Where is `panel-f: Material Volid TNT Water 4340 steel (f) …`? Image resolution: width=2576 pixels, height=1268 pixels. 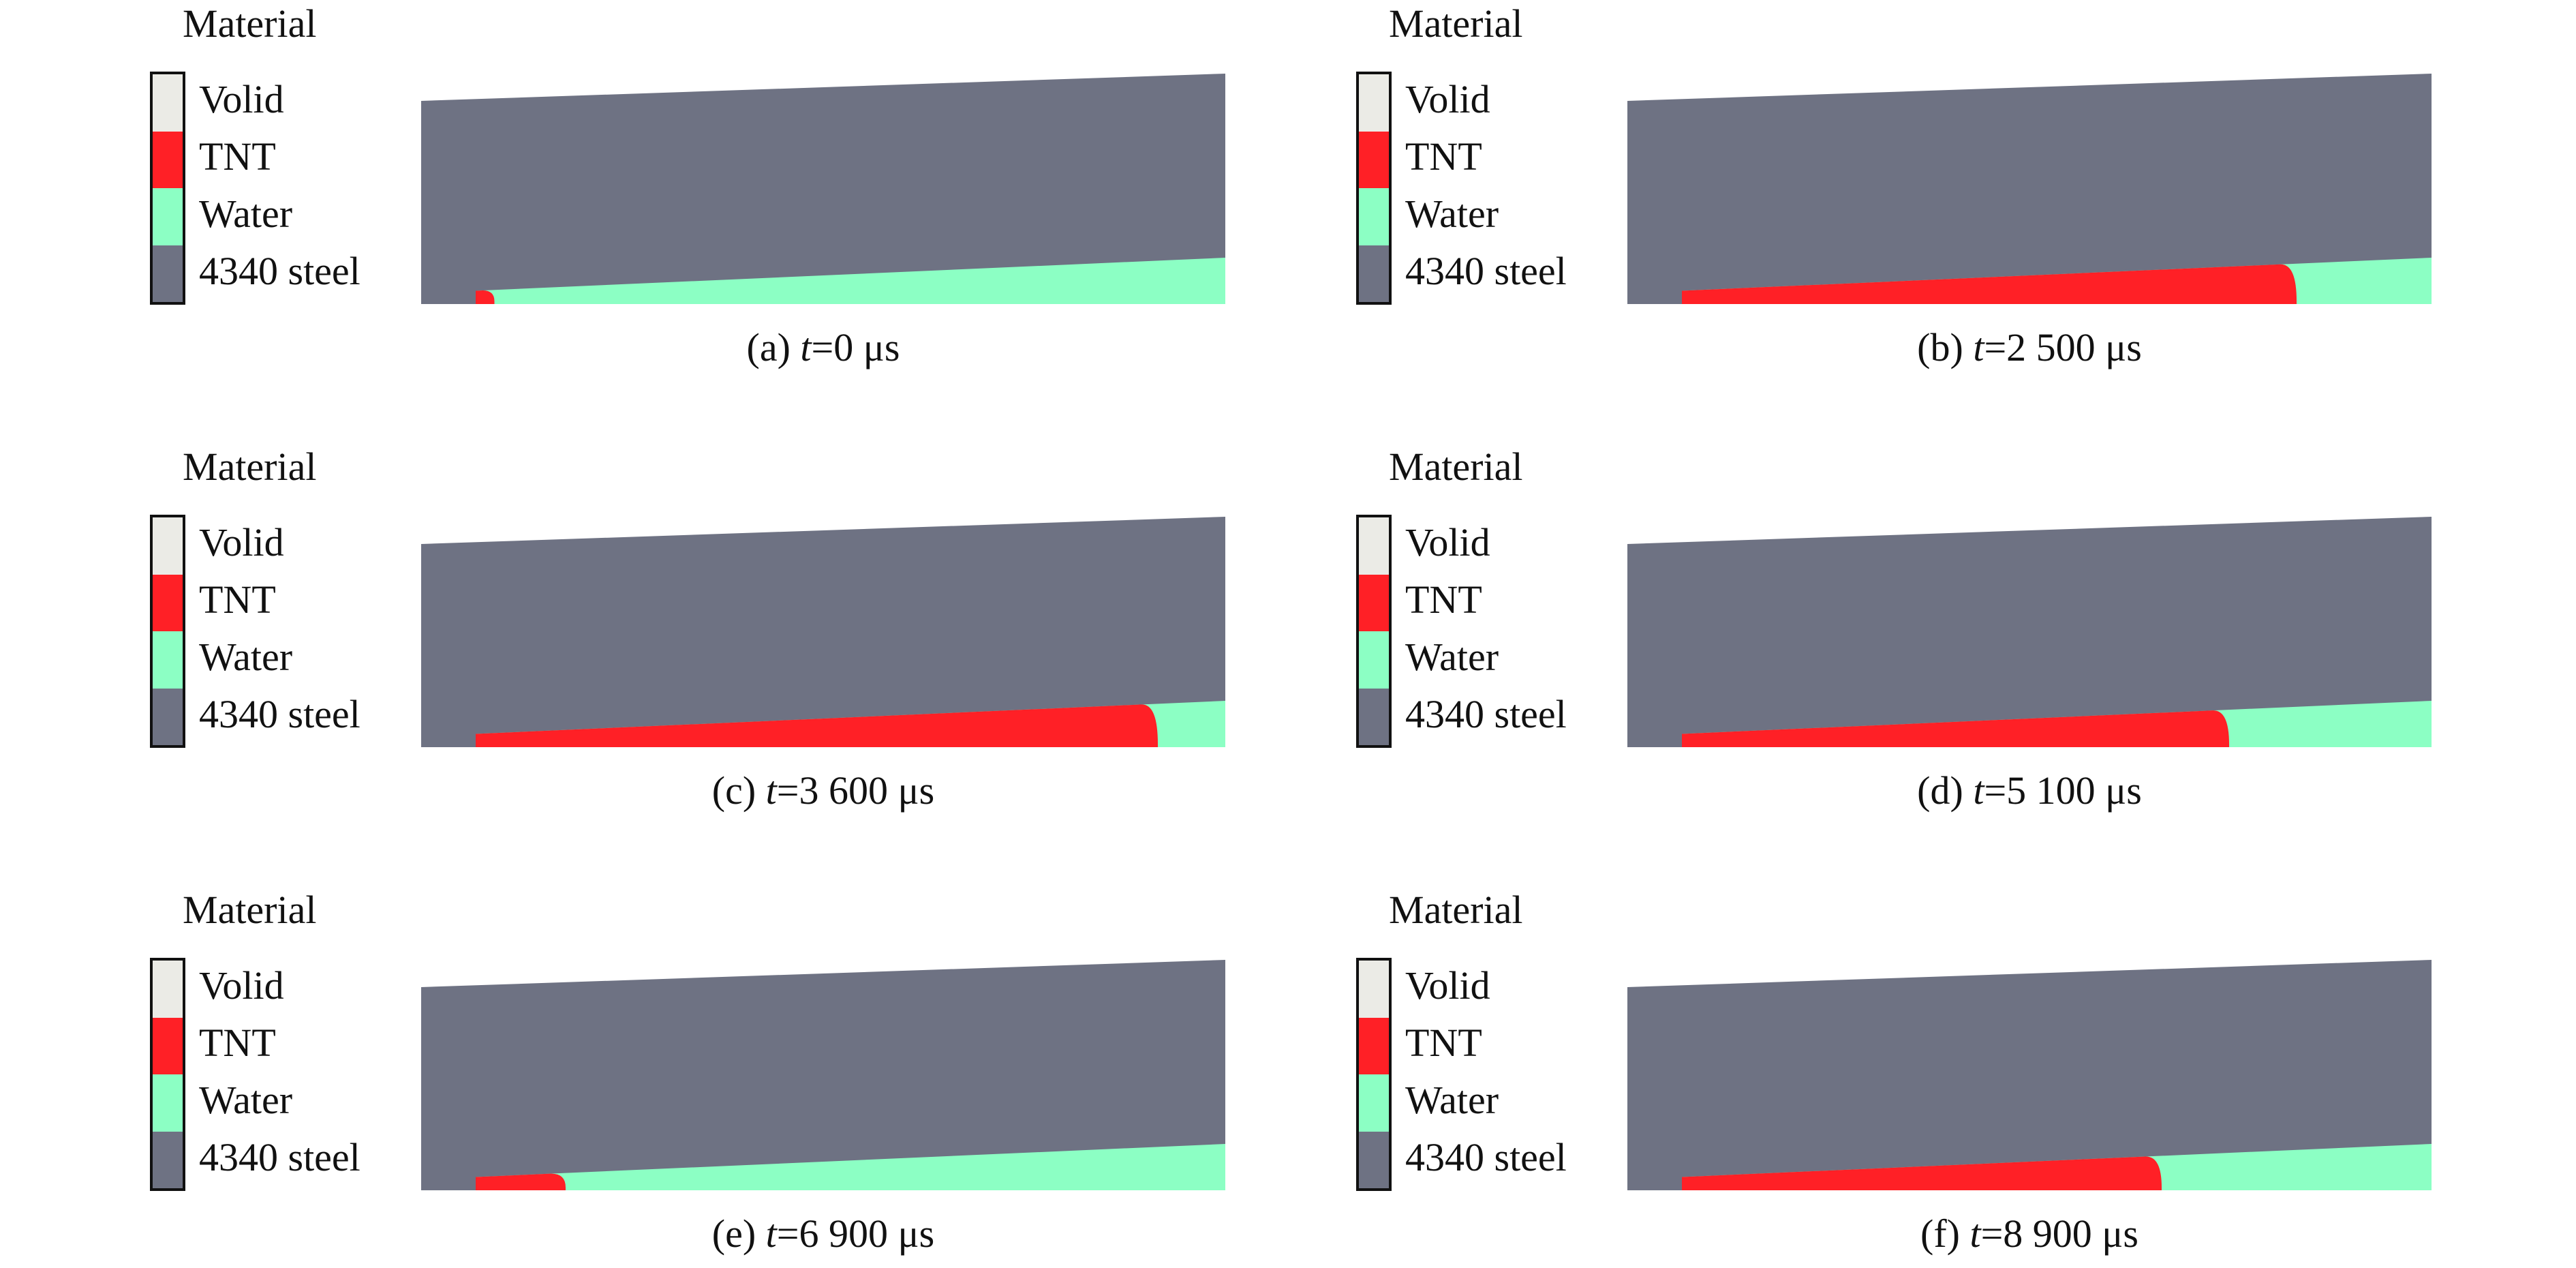 panel-f: Material Volid TNT Water 4340 steel (f) … is located at coordinates (1819, 1077).